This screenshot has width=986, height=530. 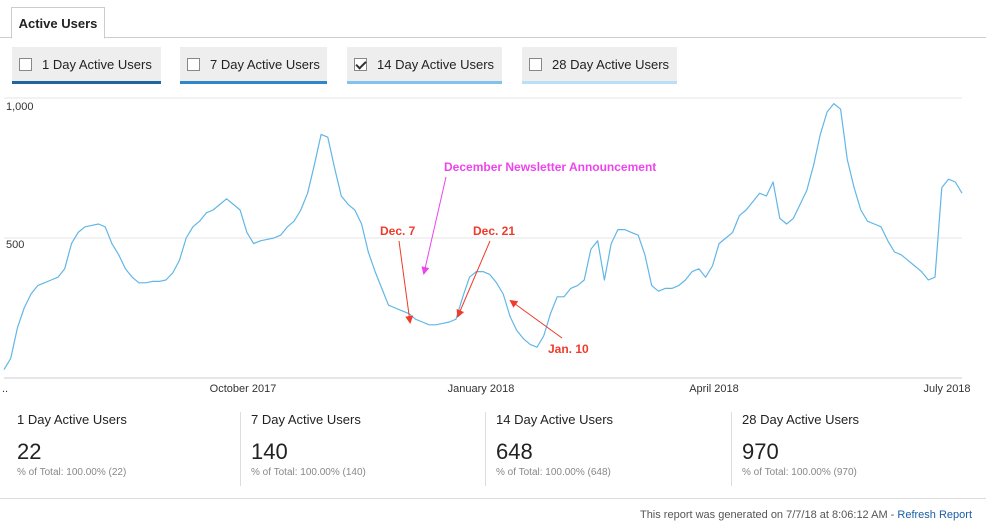 I want to click on annotation-jan-10: Jan. 10, so click(x=568, y=349).